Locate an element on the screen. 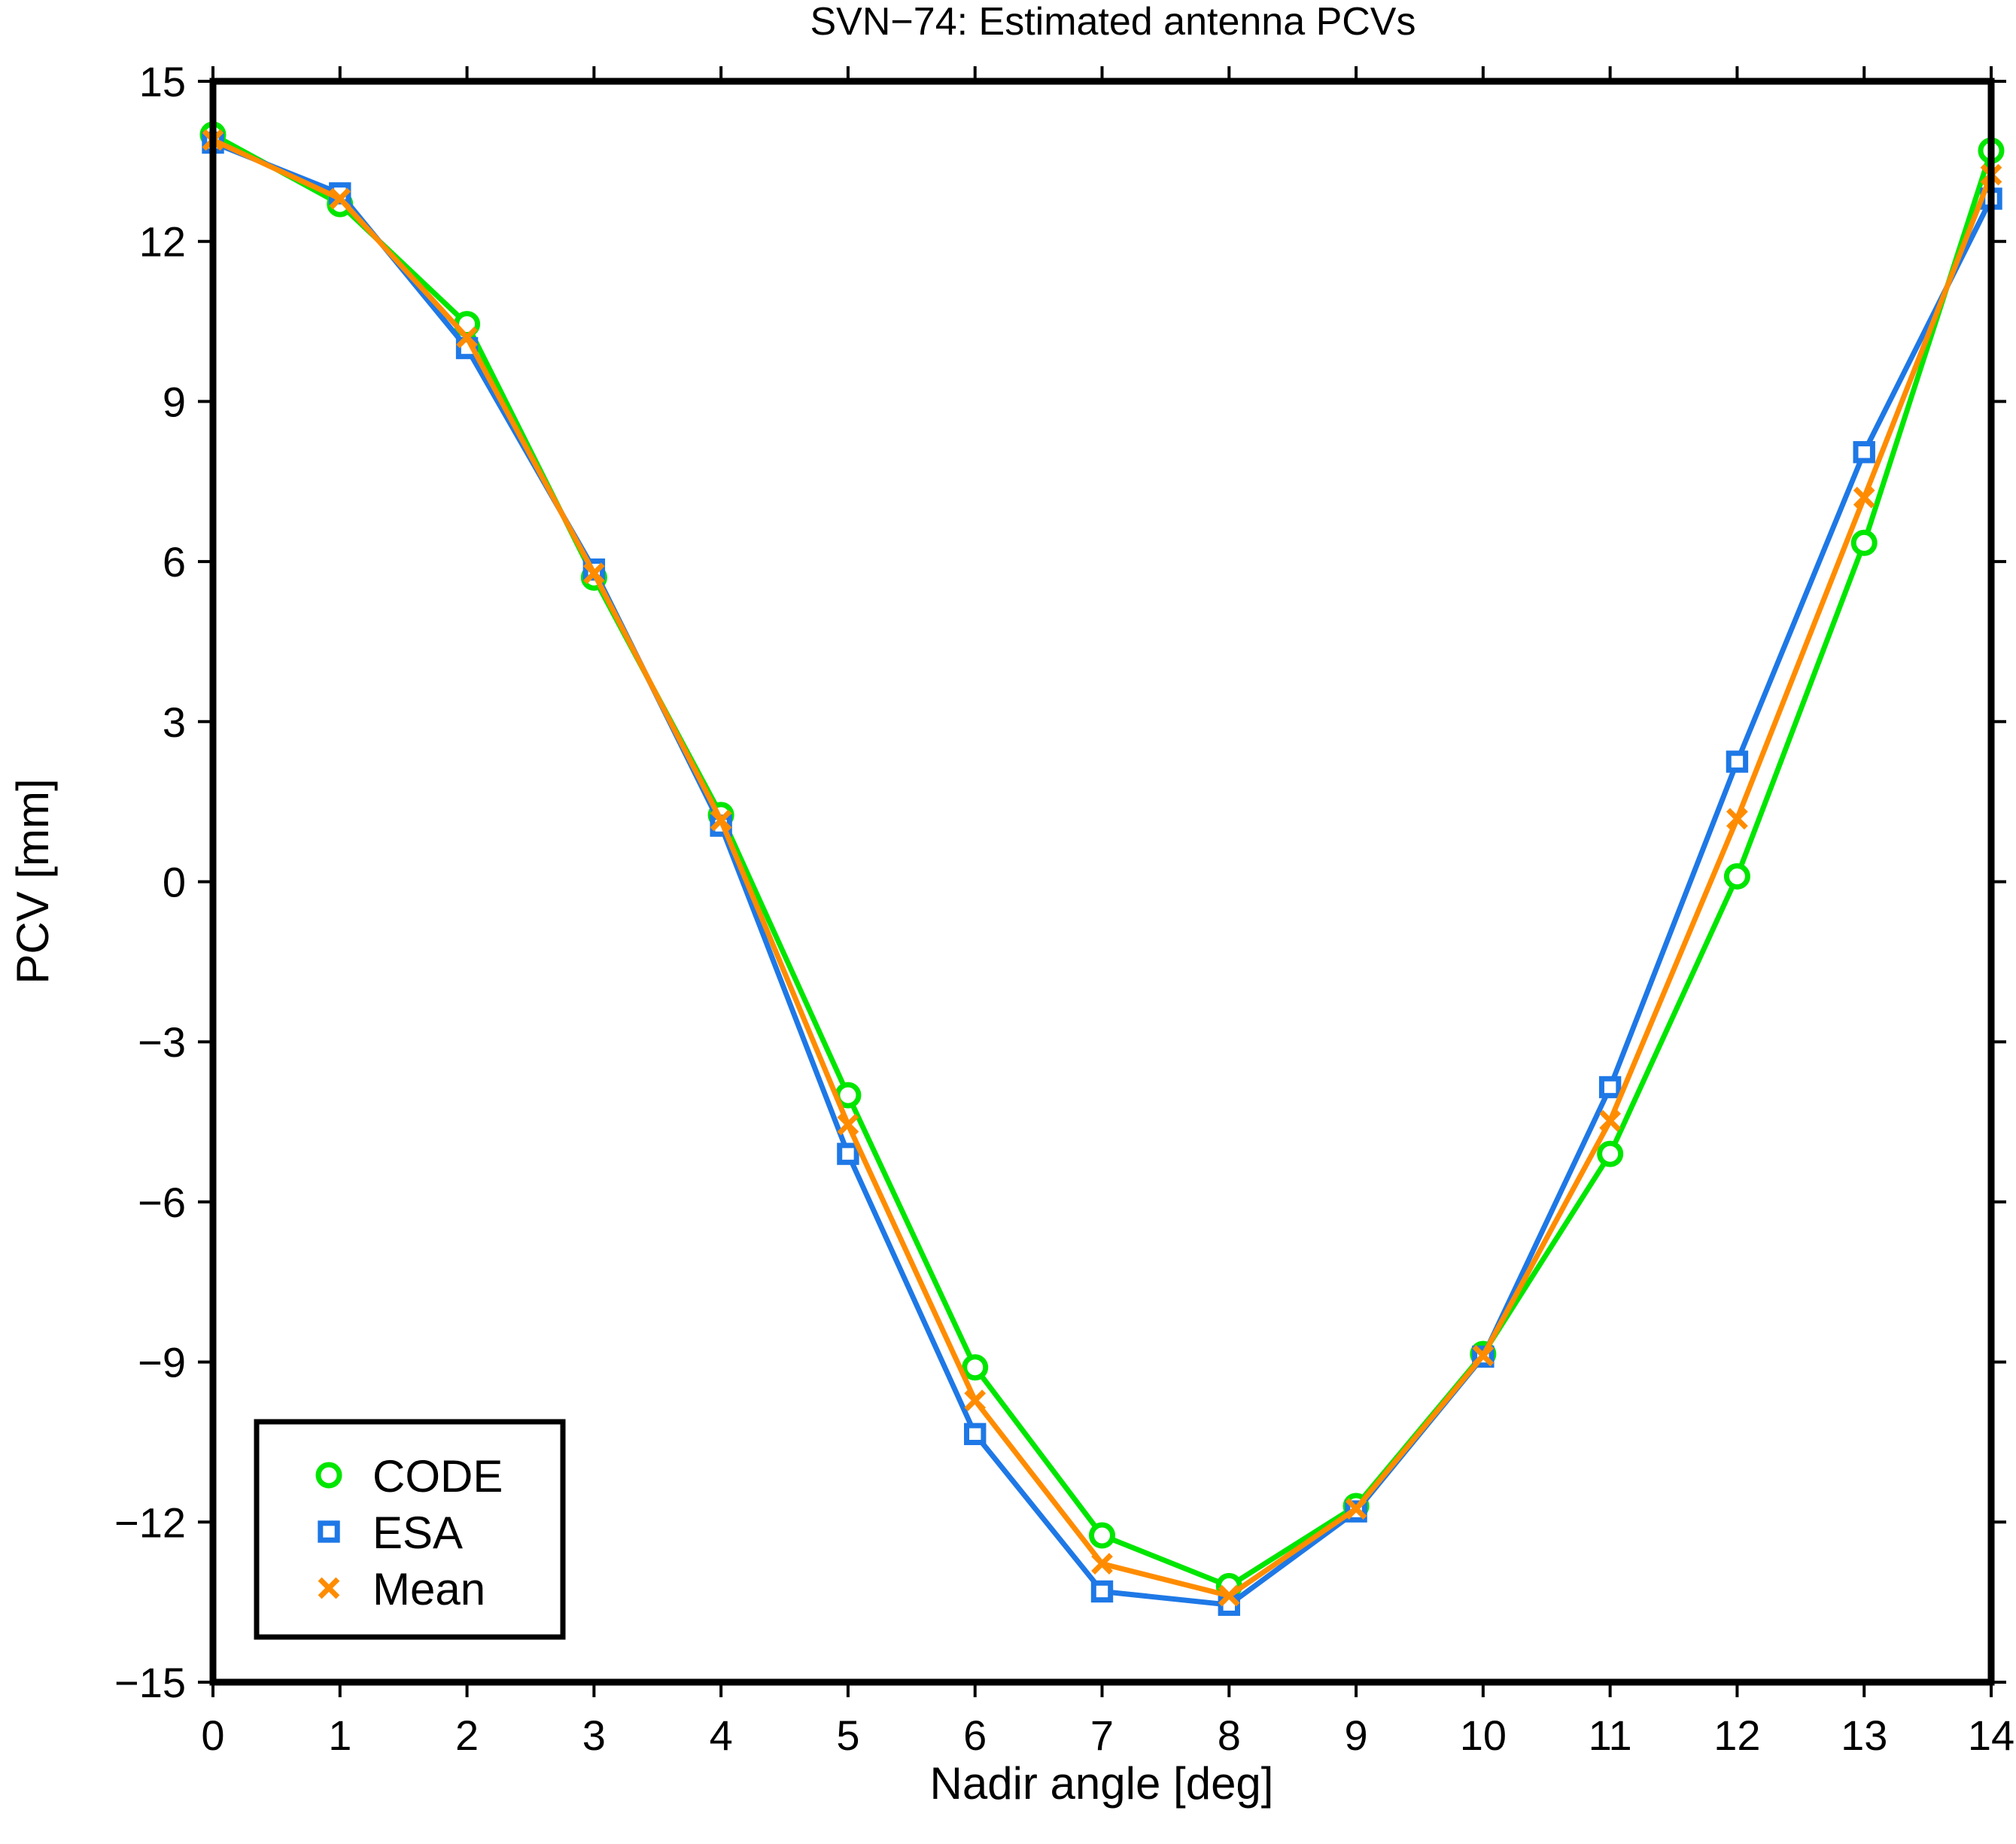  y-tick-label: 6 is located at coordinates (174, 562).